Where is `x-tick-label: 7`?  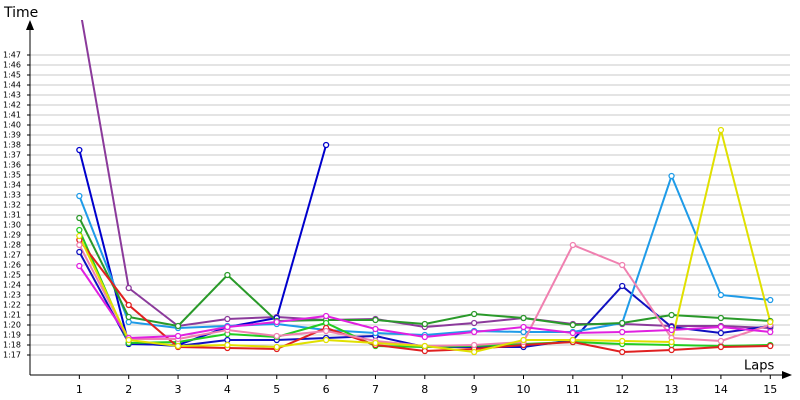
x-tick-label: 7 is located at coordinates (375, 389).